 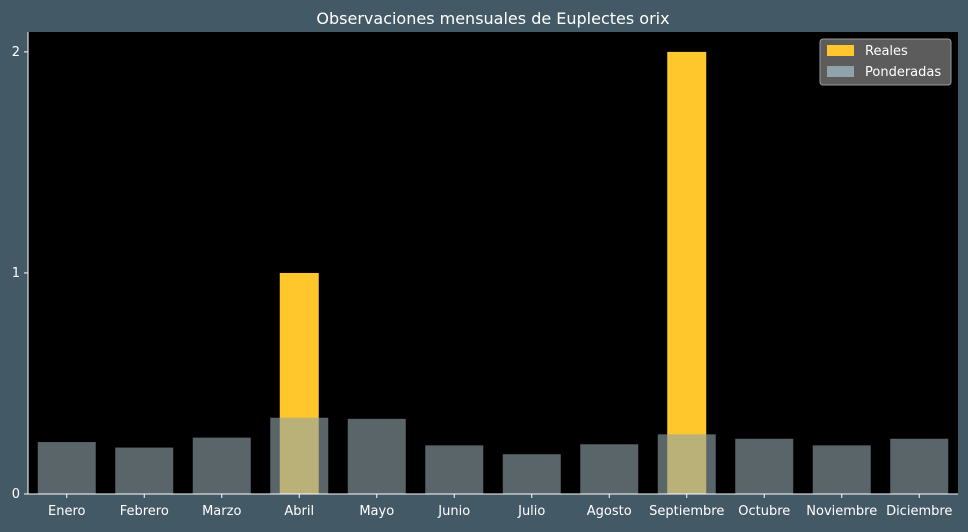 I want to click on x-tick-label-mayo: Mayo, so click(x=376, y=511).